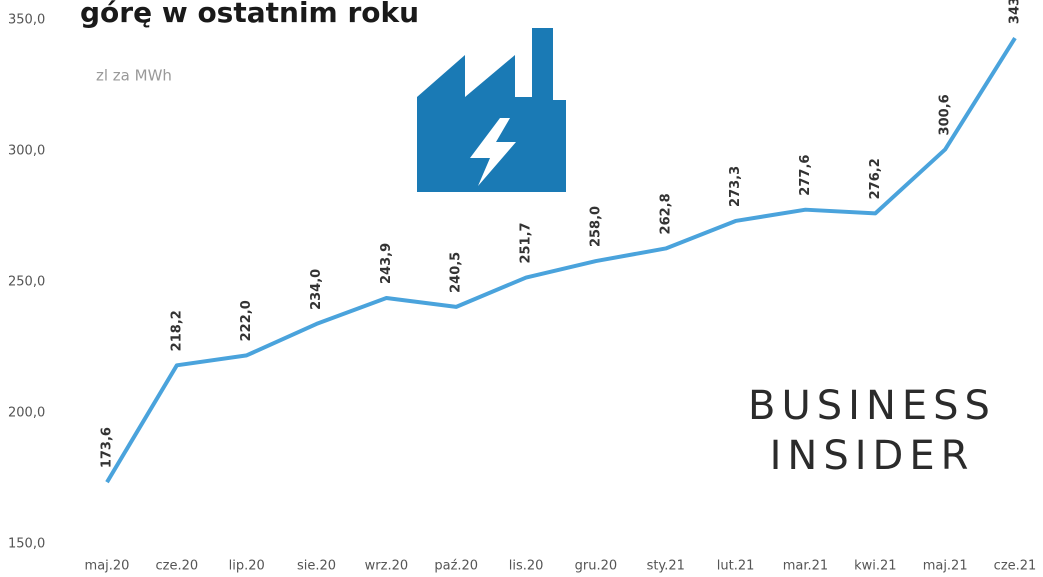 This screenshot has height=577, width=1043. Describe the element at coordinates (596, 566) in the screenshot. I see `x-tick-label: gru.20` at that location.